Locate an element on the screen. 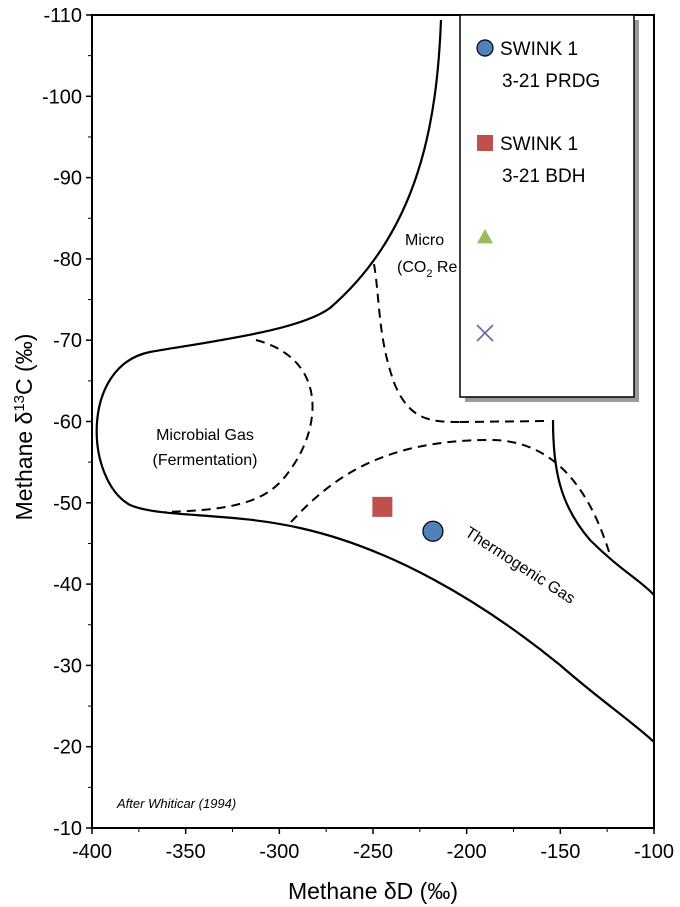  legend-marker-square is located at coordinates (485, 143).